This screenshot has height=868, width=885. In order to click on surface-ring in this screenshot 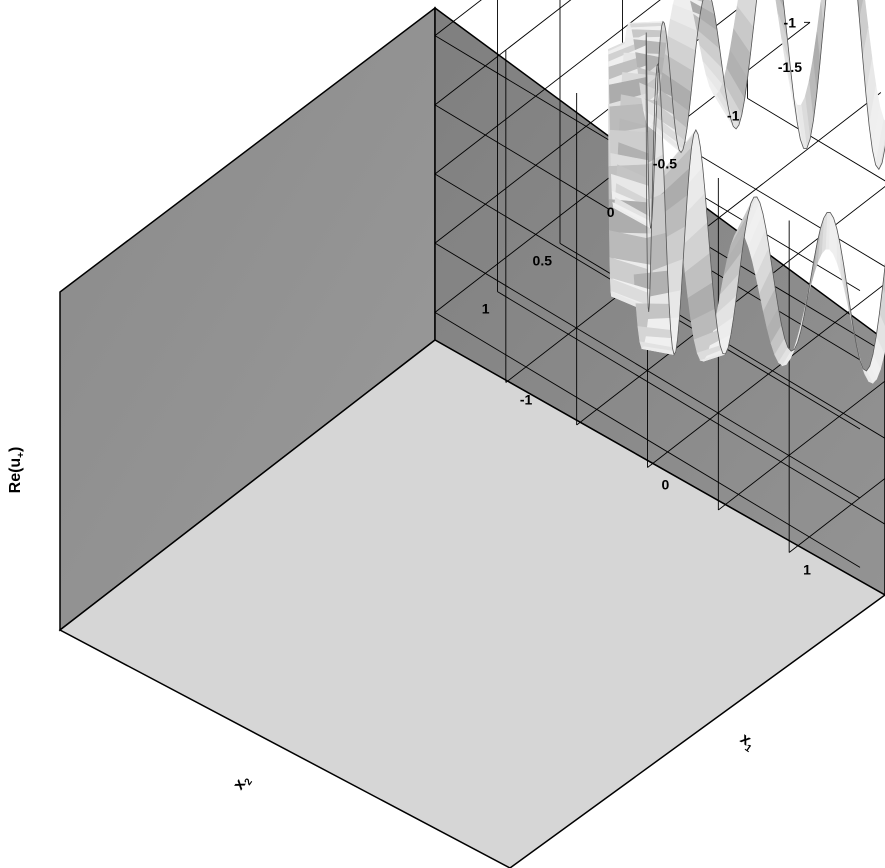, I will do `click(746, 192)`.